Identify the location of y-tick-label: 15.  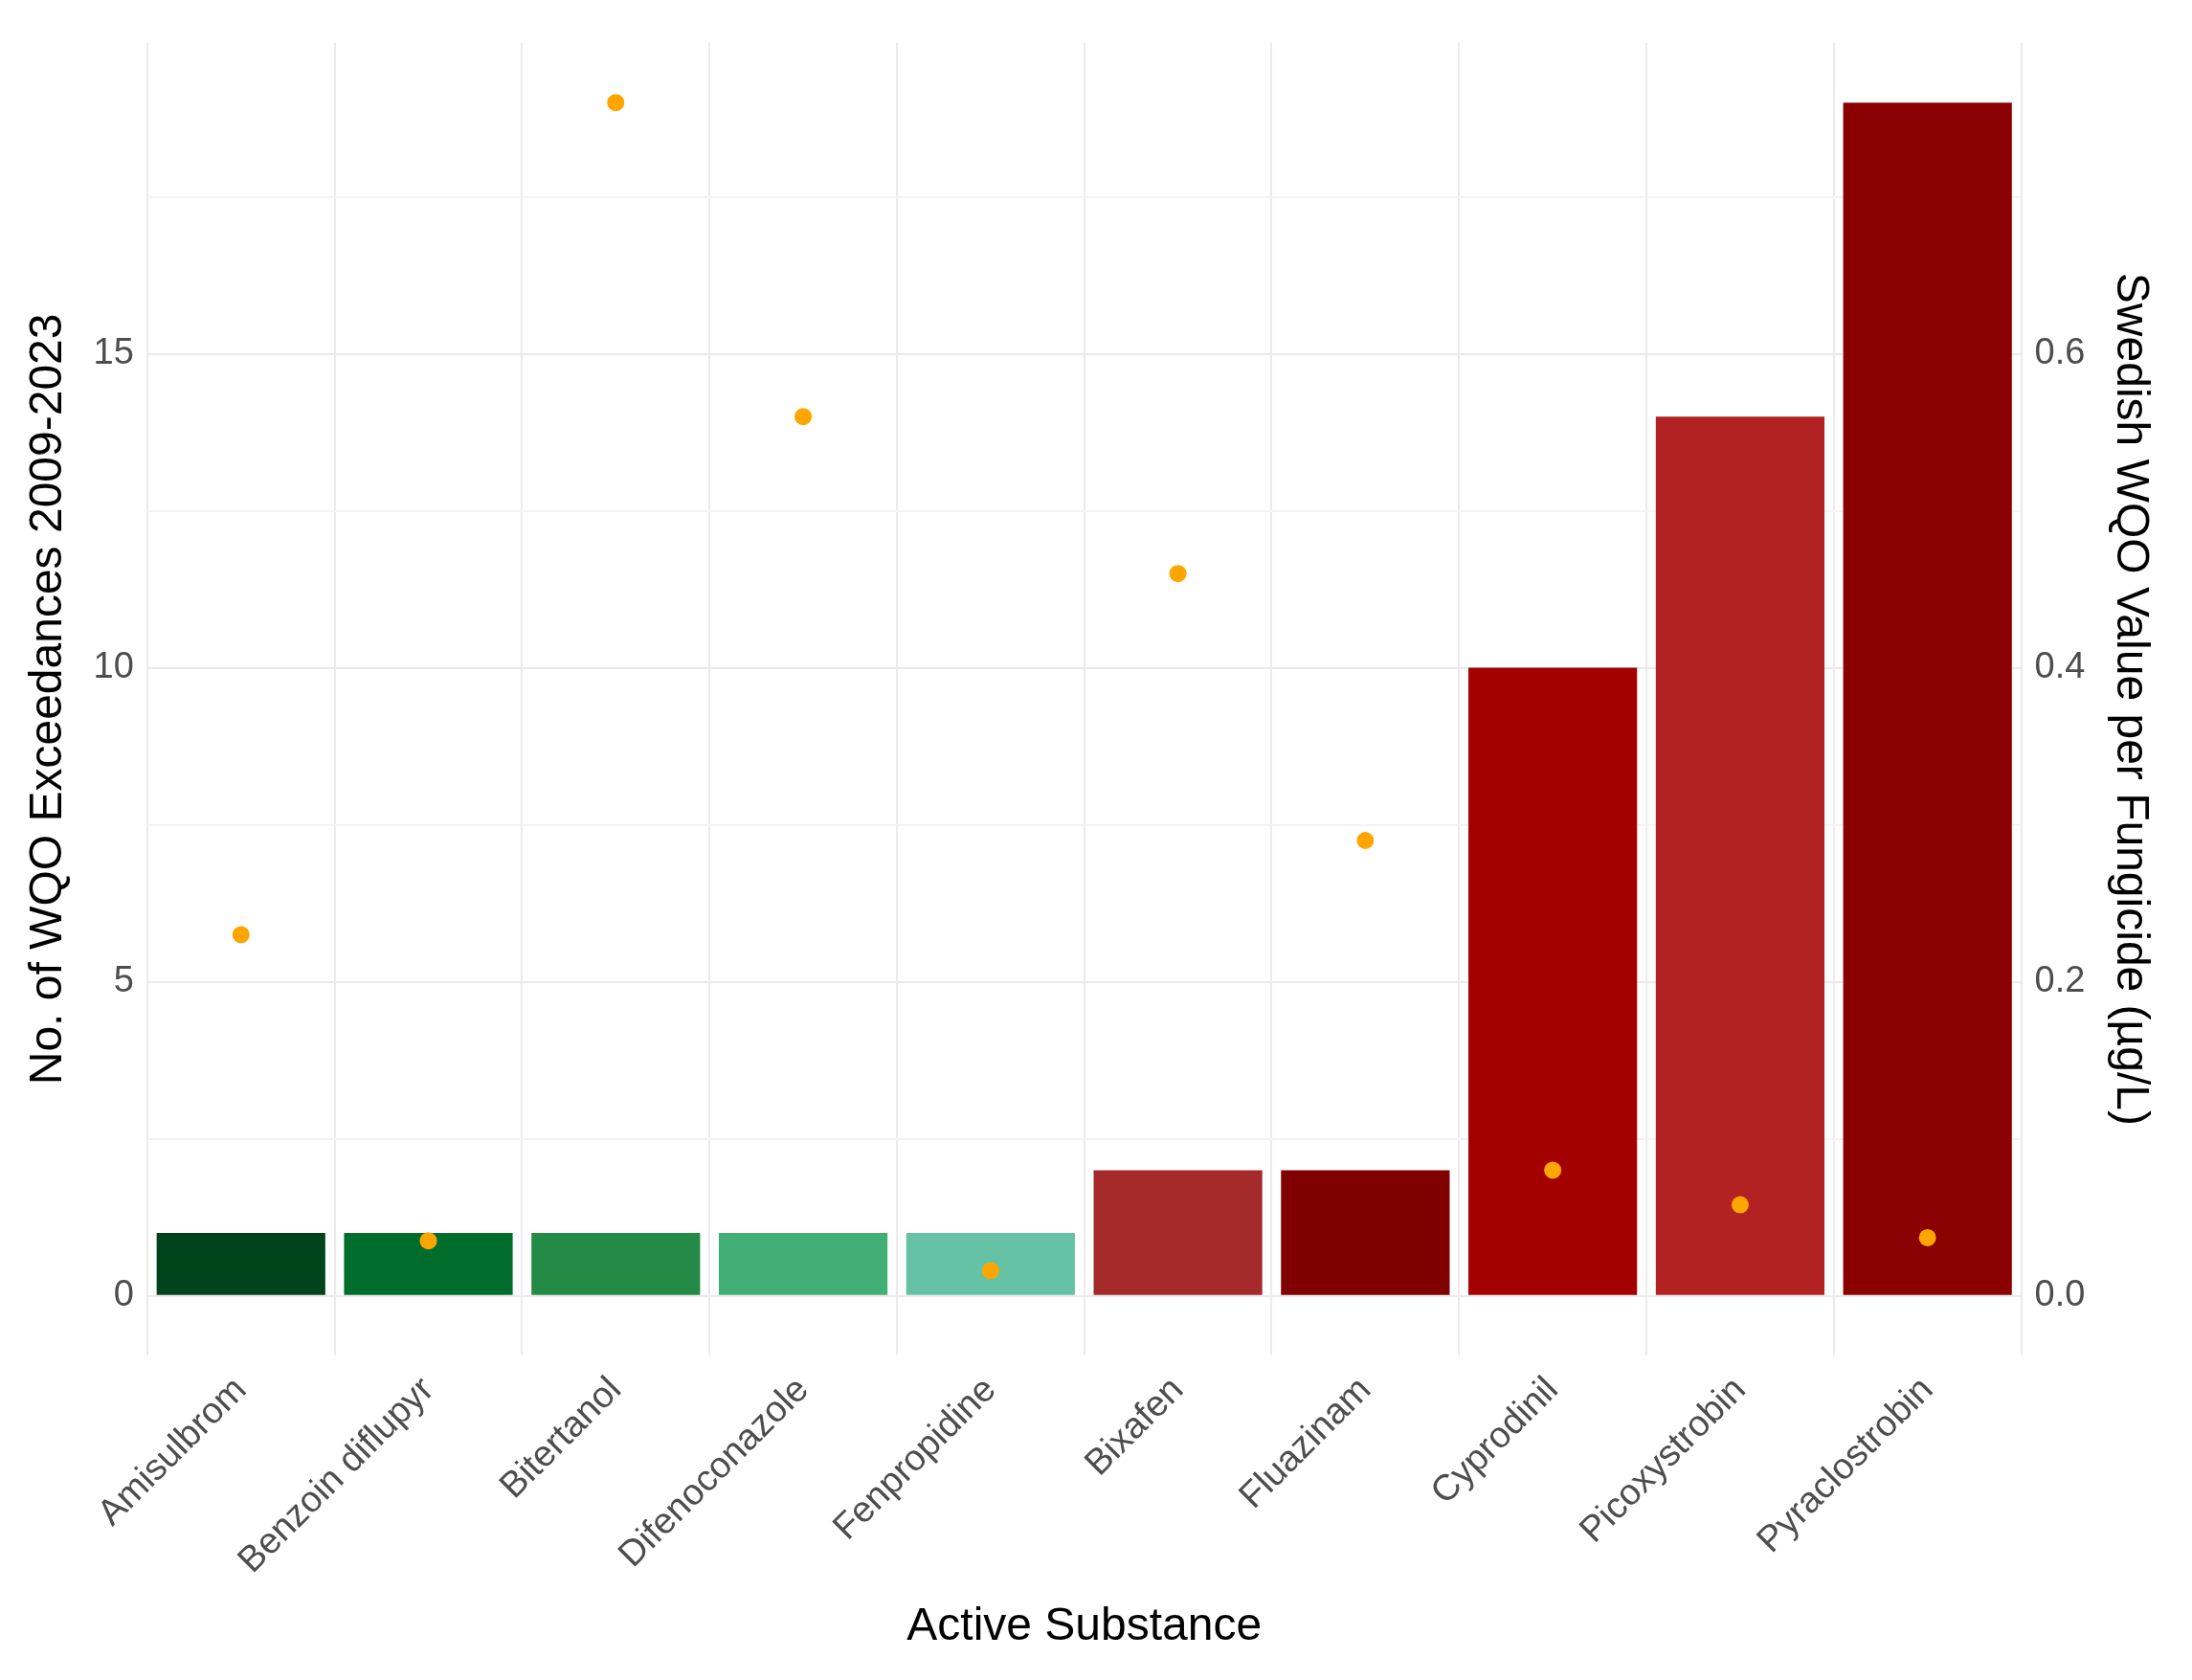
(113, 352).